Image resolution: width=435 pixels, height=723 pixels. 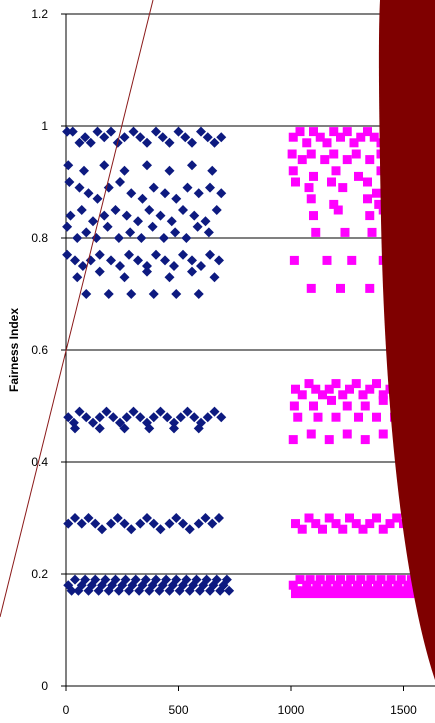 I want to click on y-tick-label: 0.4, so click(x=39, y=462).